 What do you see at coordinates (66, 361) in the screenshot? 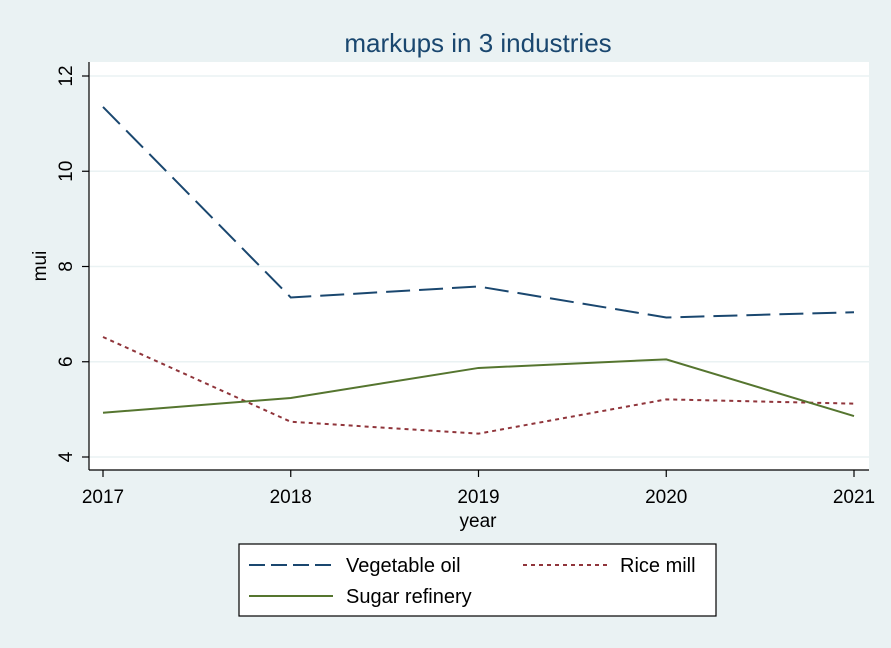
I see `y-tick-label: 6` at bounding box center [66, 361].